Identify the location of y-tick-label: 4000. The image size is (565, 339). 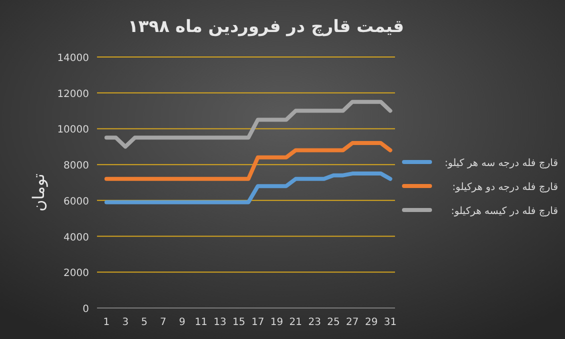
(76, 238).